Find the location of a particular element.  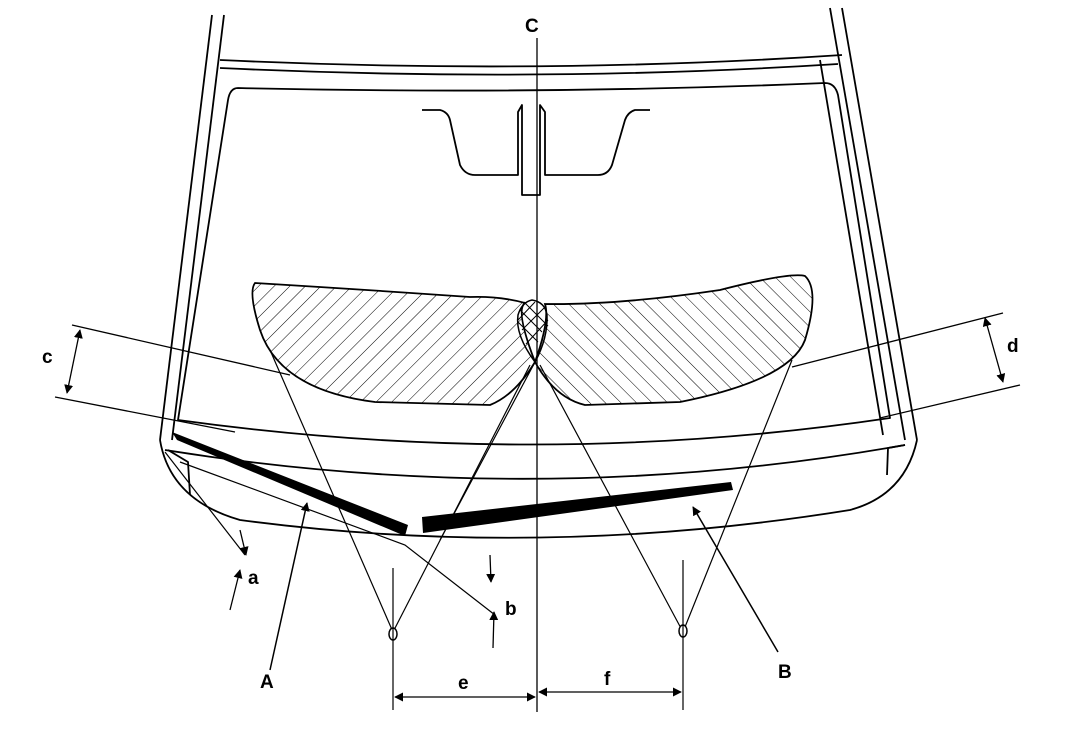

label-f-dim: f is located at coordinates (607, 679).